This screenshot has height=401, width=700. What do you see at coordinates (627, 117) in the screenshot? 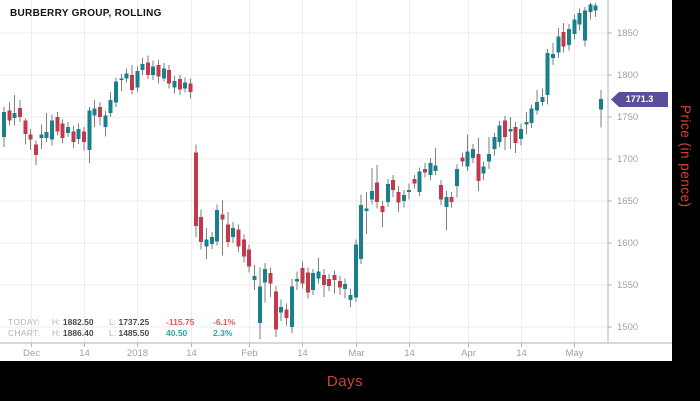
I see `y-tick-label: 1750` at bounding box center [627, 117].